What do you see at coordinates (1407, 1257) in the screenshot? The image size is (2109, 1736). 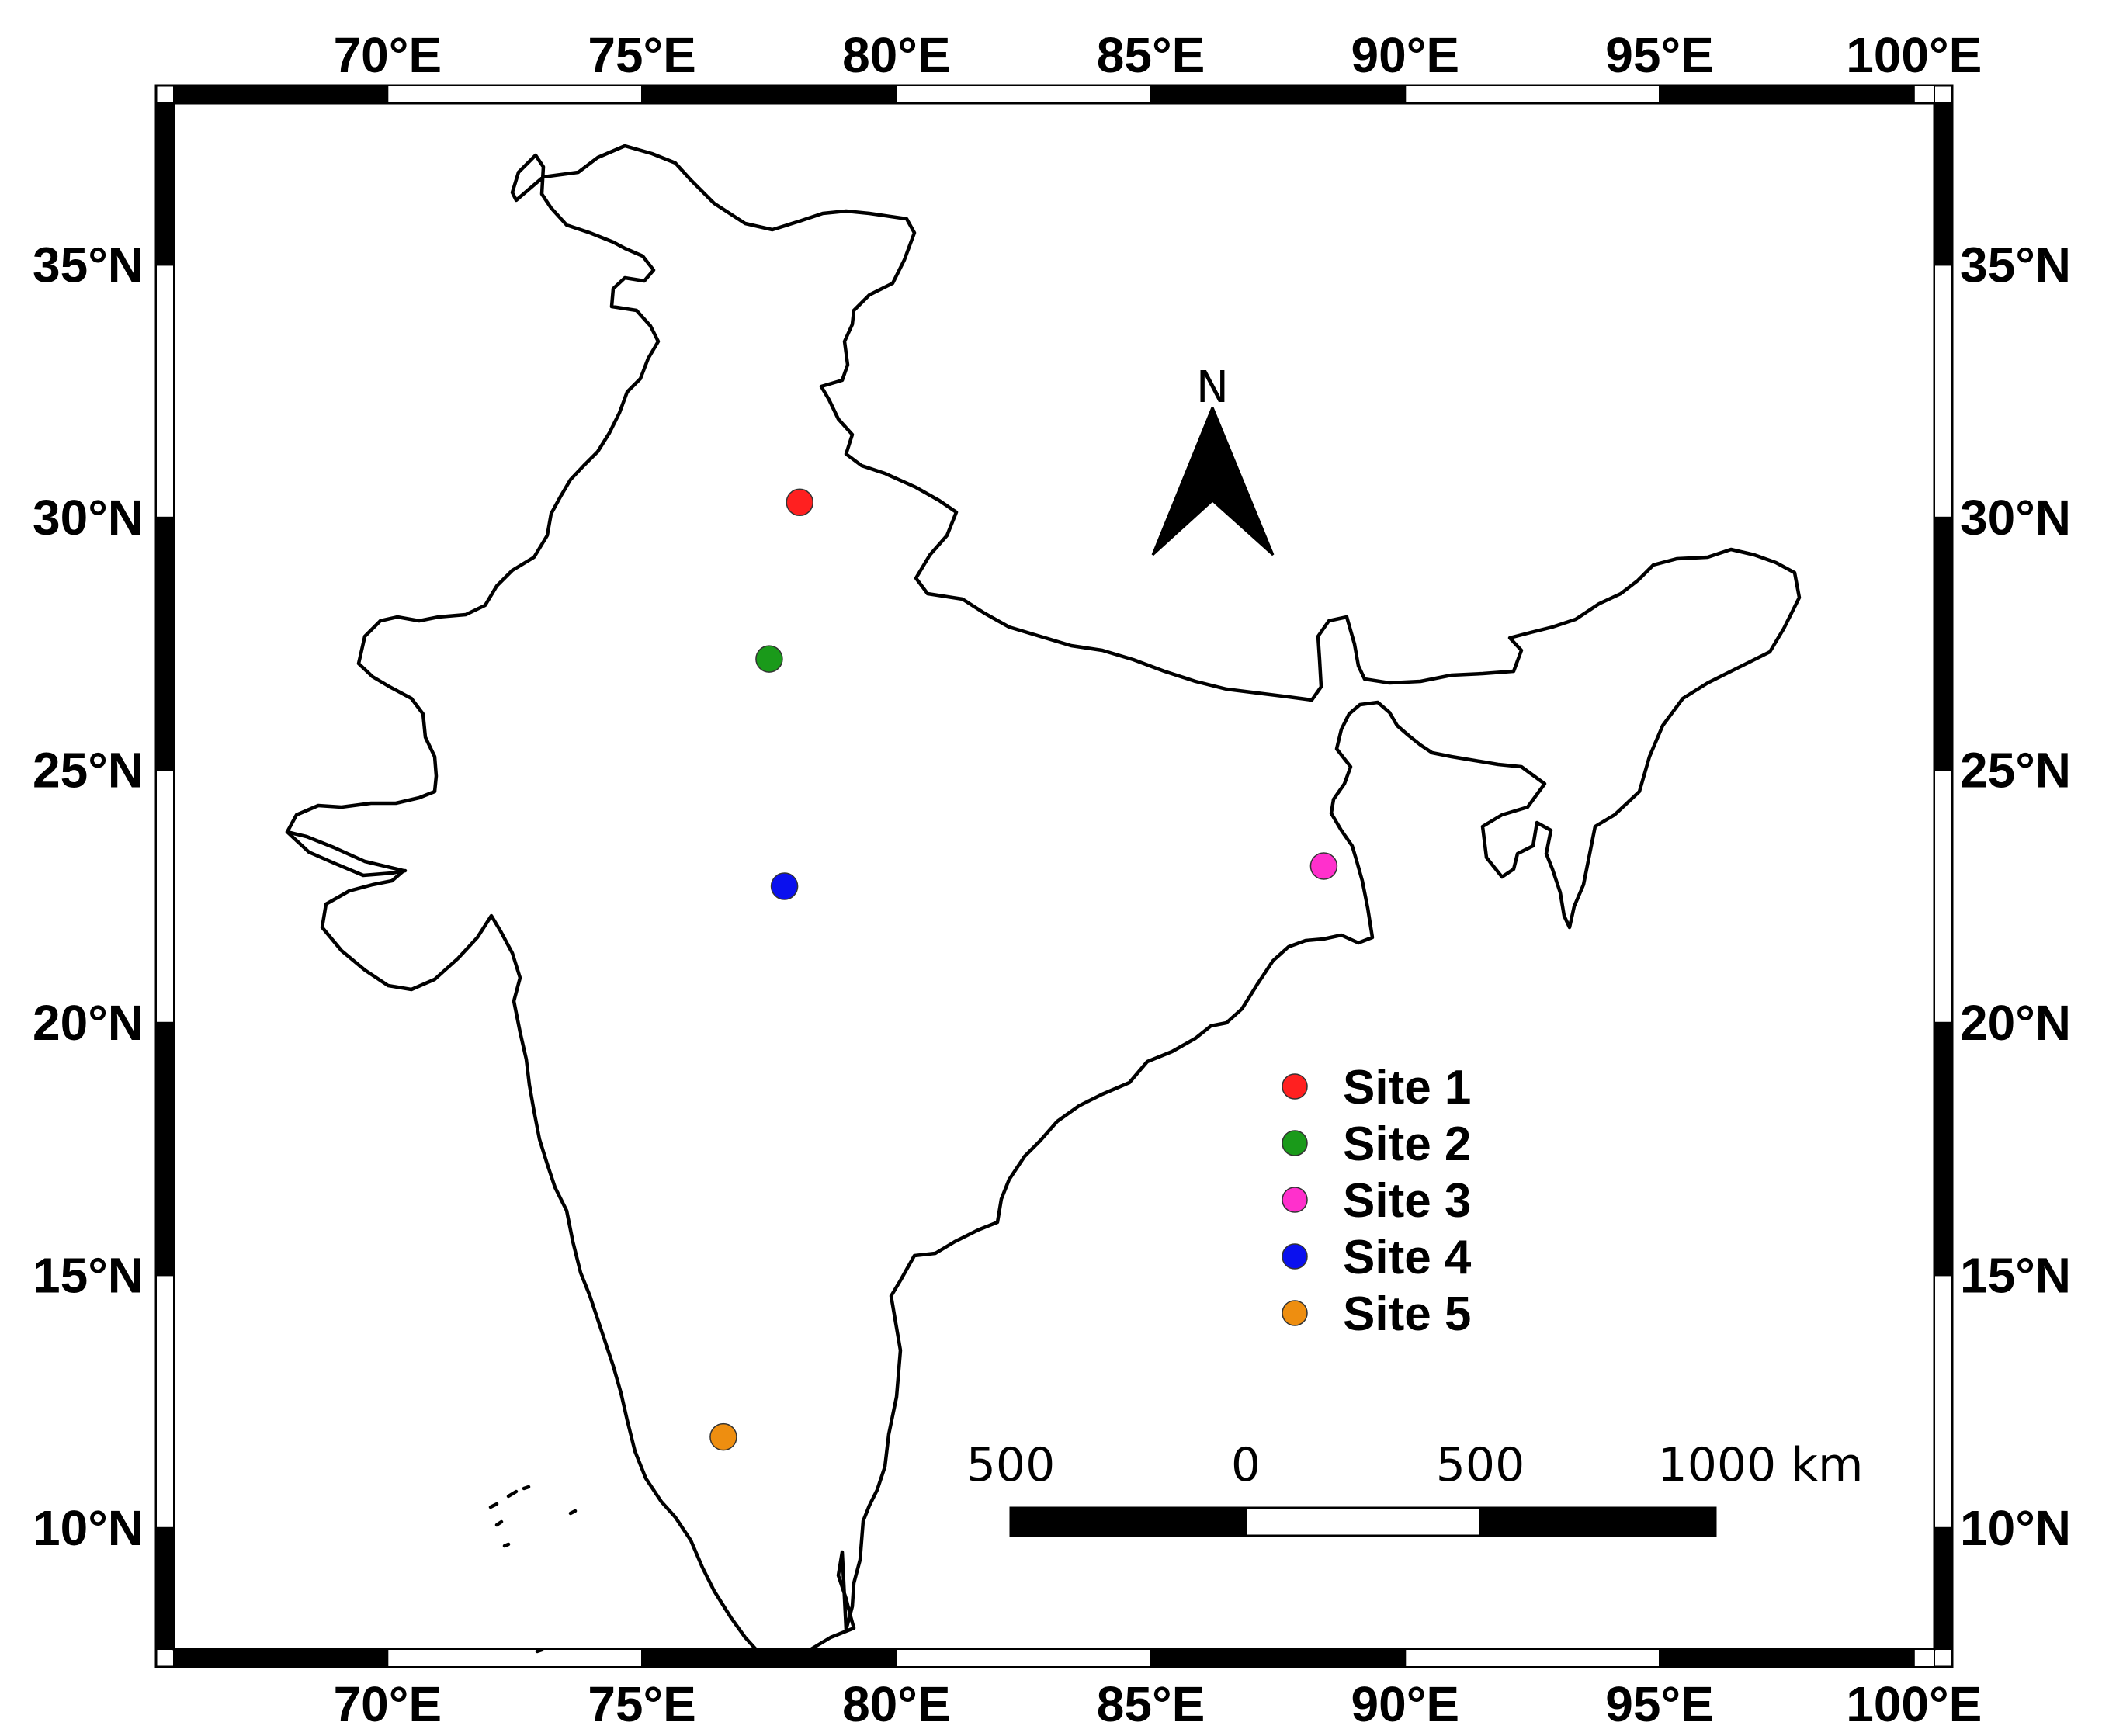 I see `legend-label-4: Site 4` at bounding box center [1407, 1257].